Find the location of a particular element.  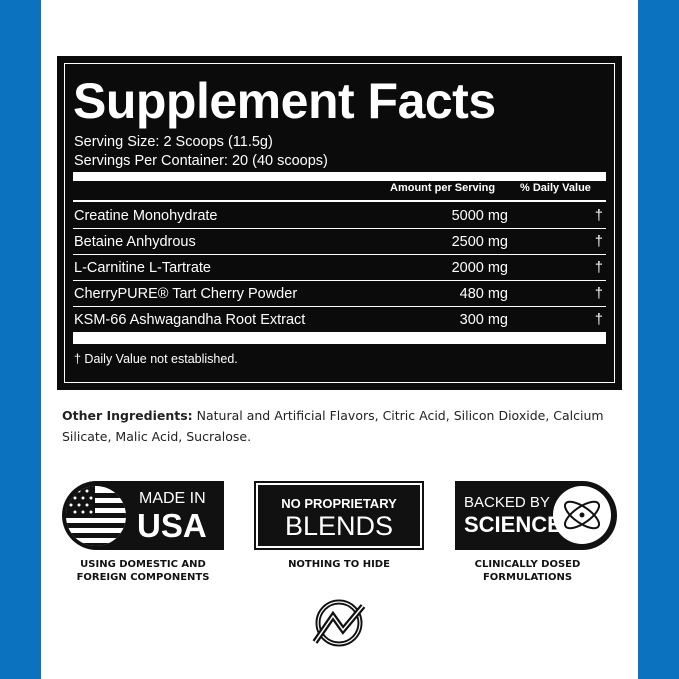

ingredient-name: Creatine Monohydrate is located at coordinates (146, 216).